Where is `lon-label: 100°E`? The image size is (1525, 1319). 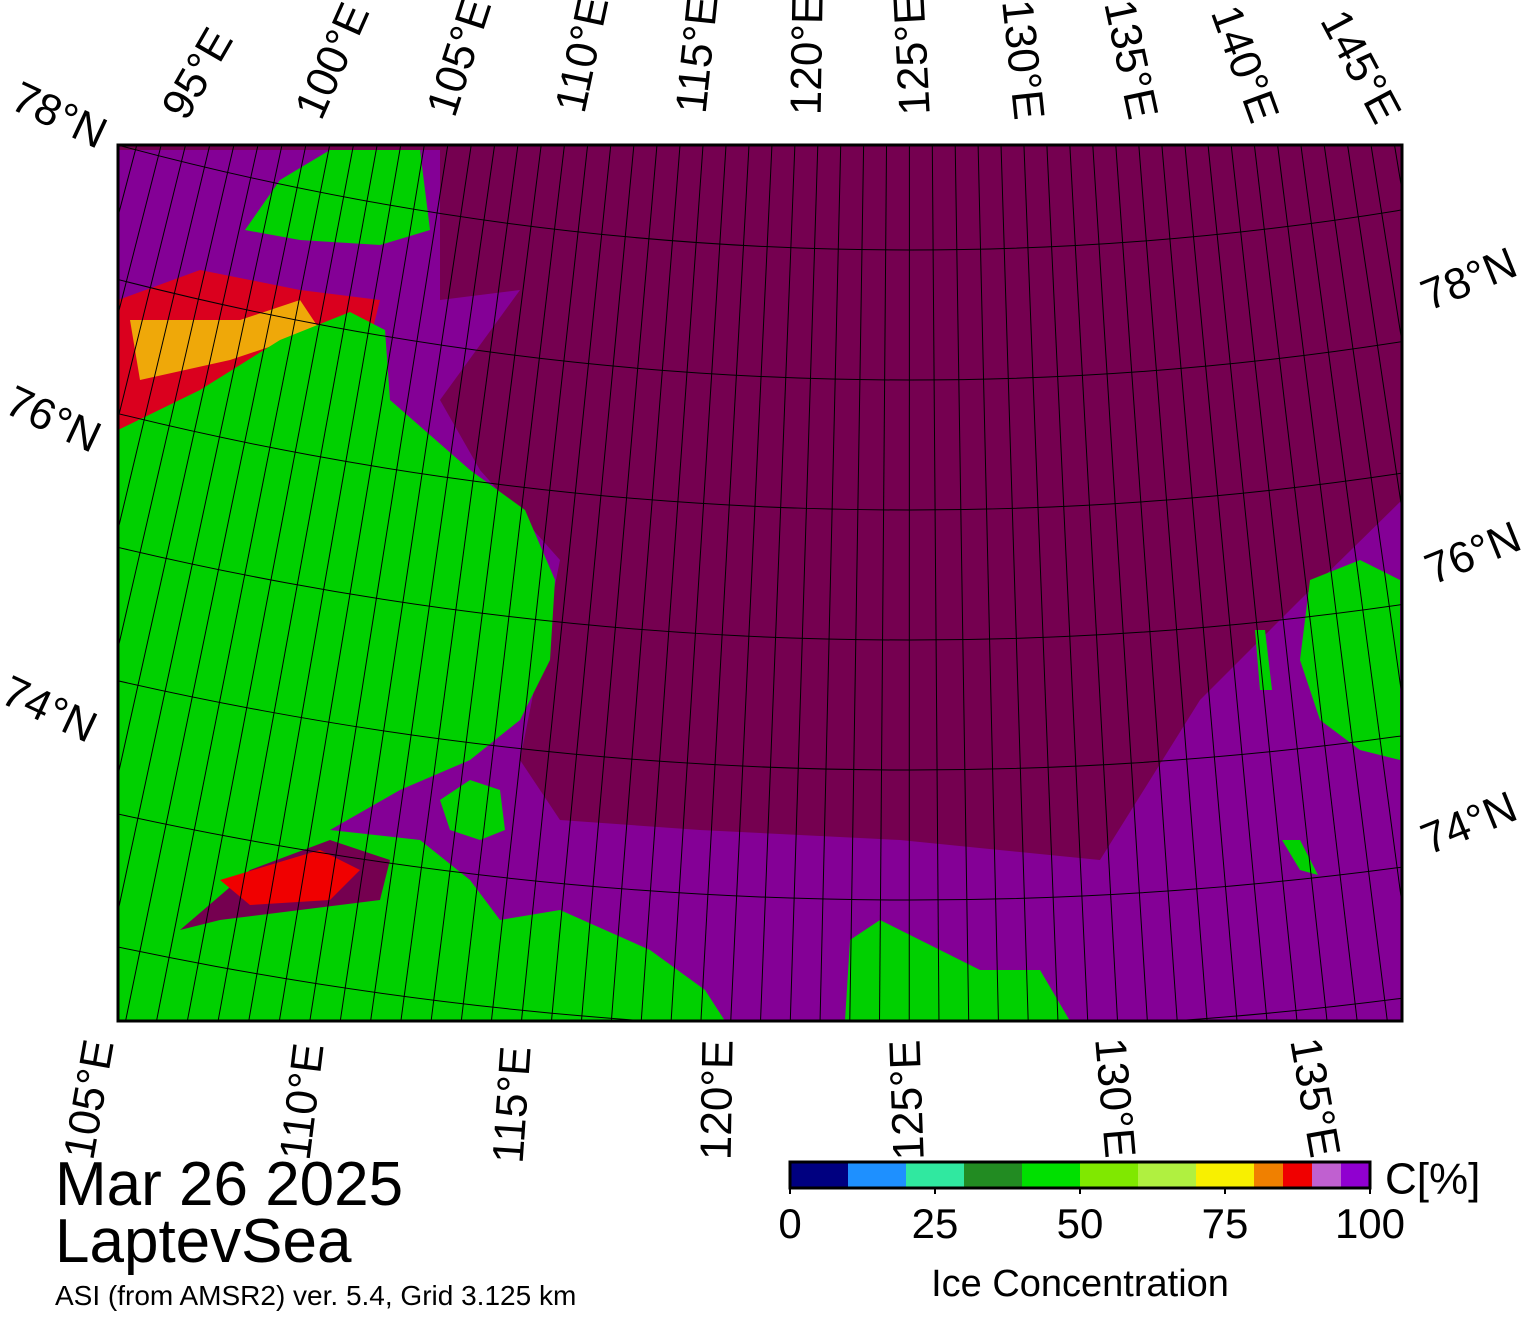 lon-label: 100°E is located at coordinates (333, 63).